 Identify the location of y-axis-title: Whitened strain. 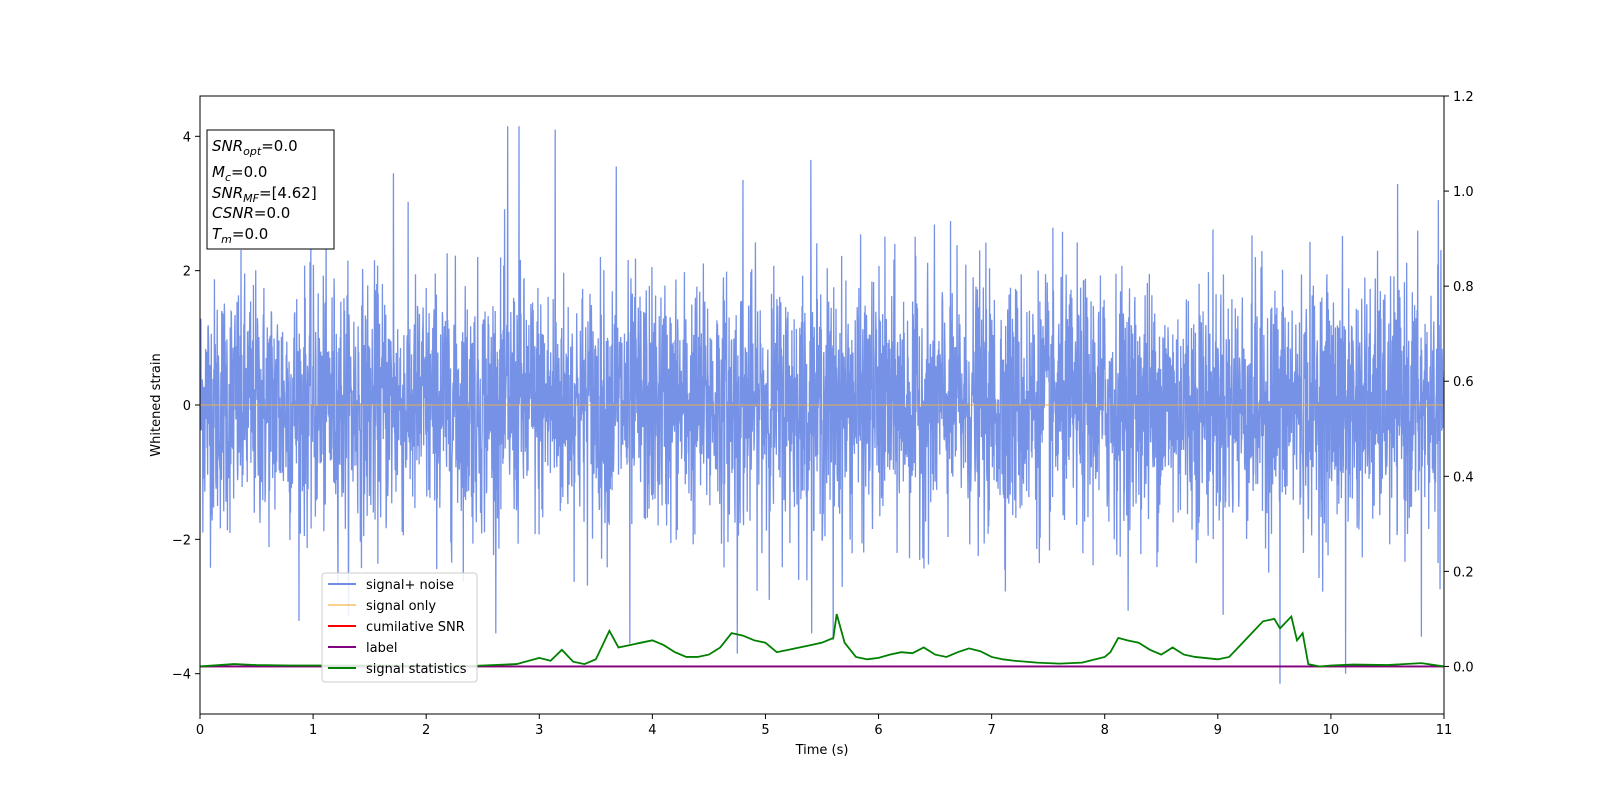
(156, 404).